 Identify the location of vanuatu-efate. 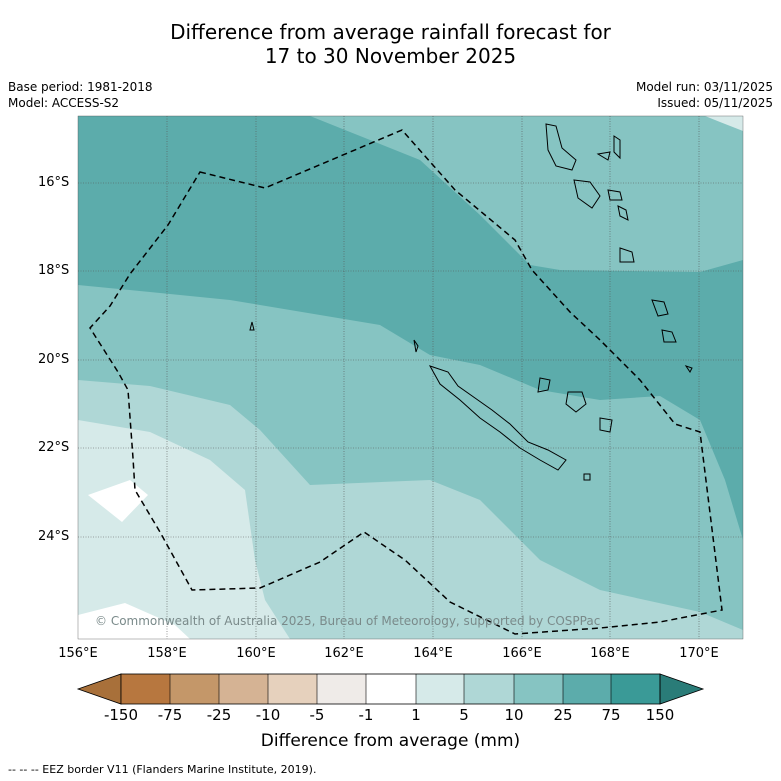
(615, 195).